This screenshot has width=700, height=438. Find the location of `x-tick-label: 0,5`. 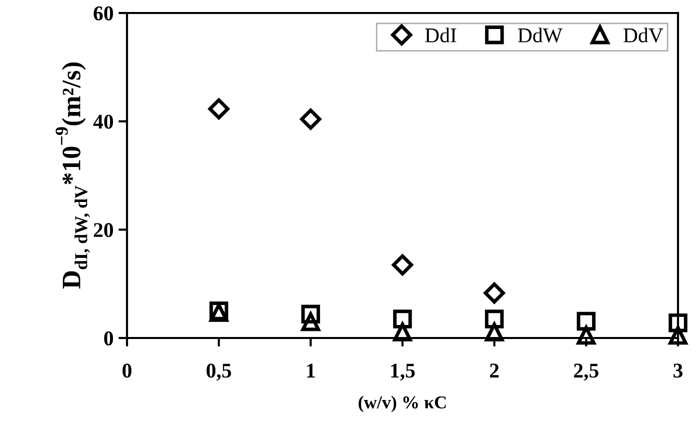

x-tick-label: 0,5 is located at coordinates (219, 372).